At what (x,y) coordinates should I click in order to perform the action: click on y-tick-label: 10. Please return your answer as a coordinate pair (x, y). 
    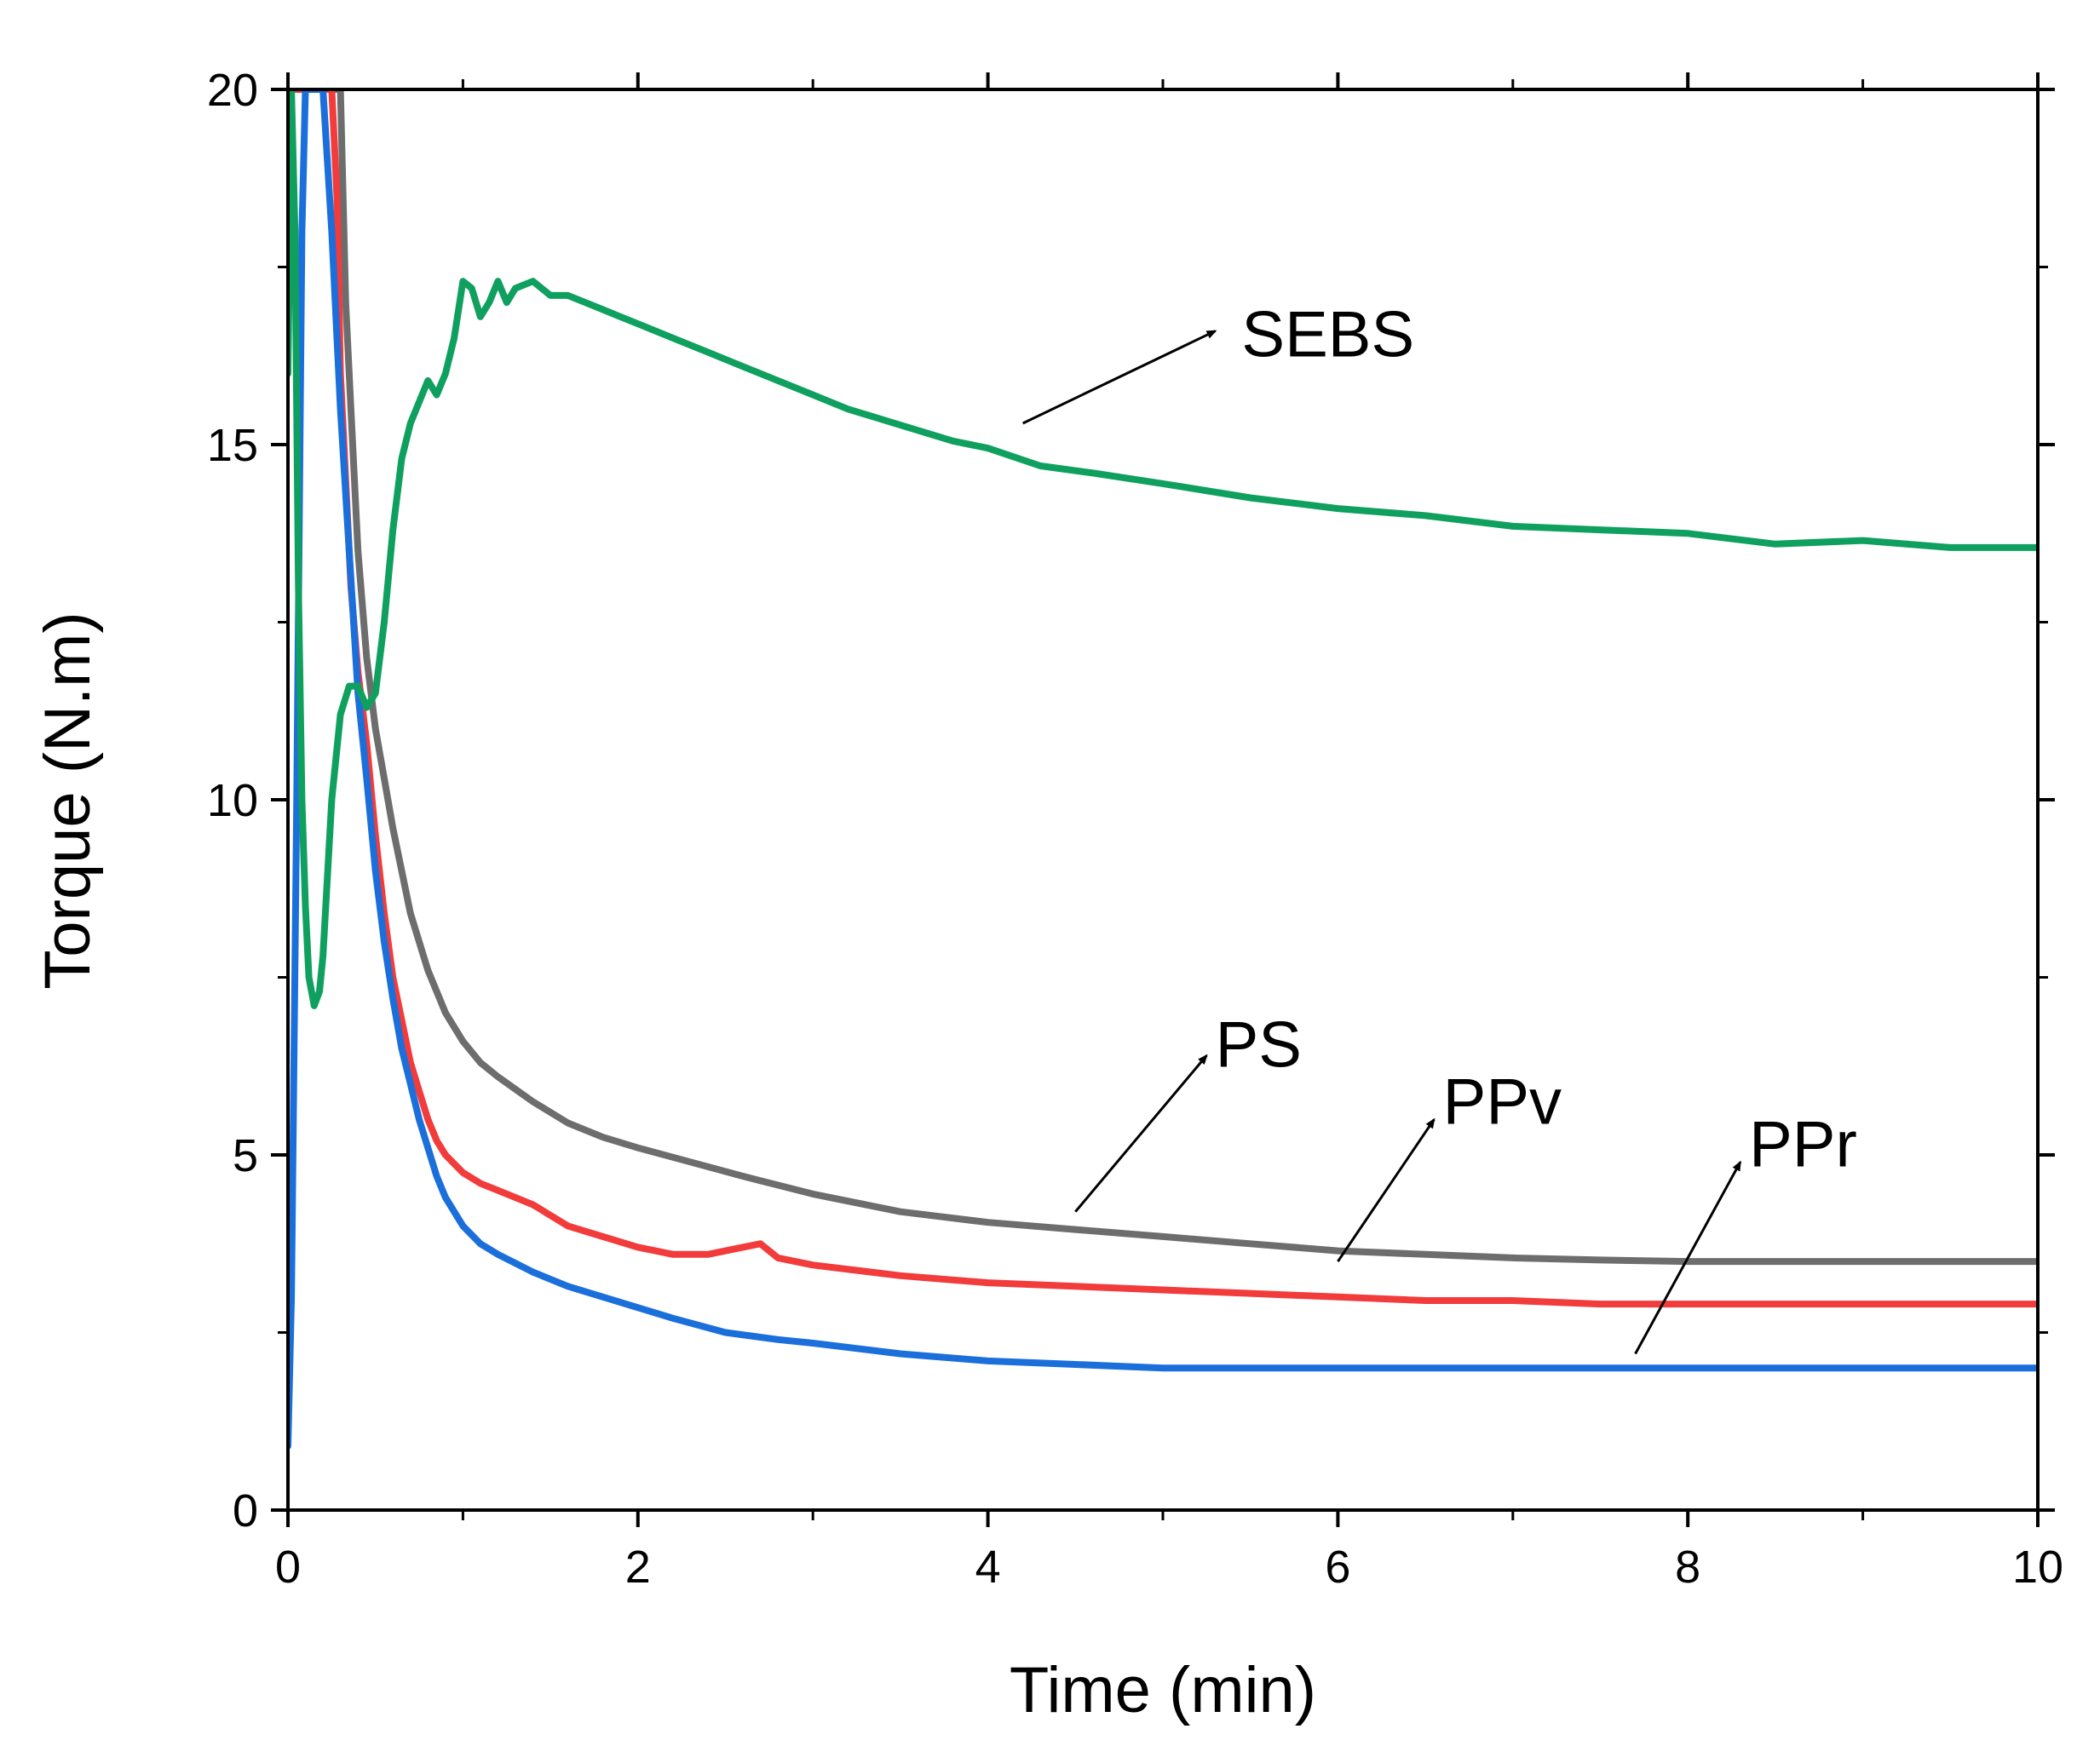
    Looking at the image, I should click on (232, 800).